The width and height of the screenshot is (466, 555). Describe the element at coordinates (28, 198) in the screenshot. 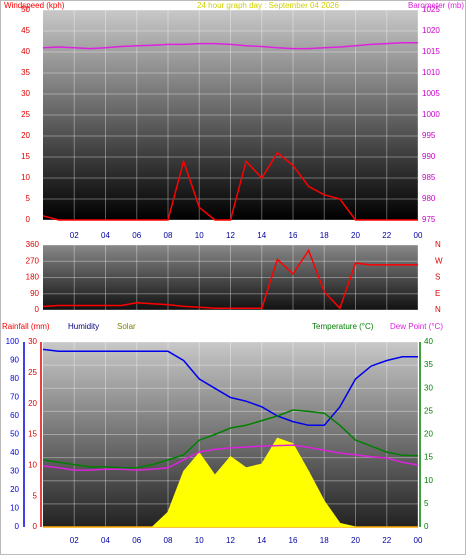

I see `y-tick-label: 5` at that location.